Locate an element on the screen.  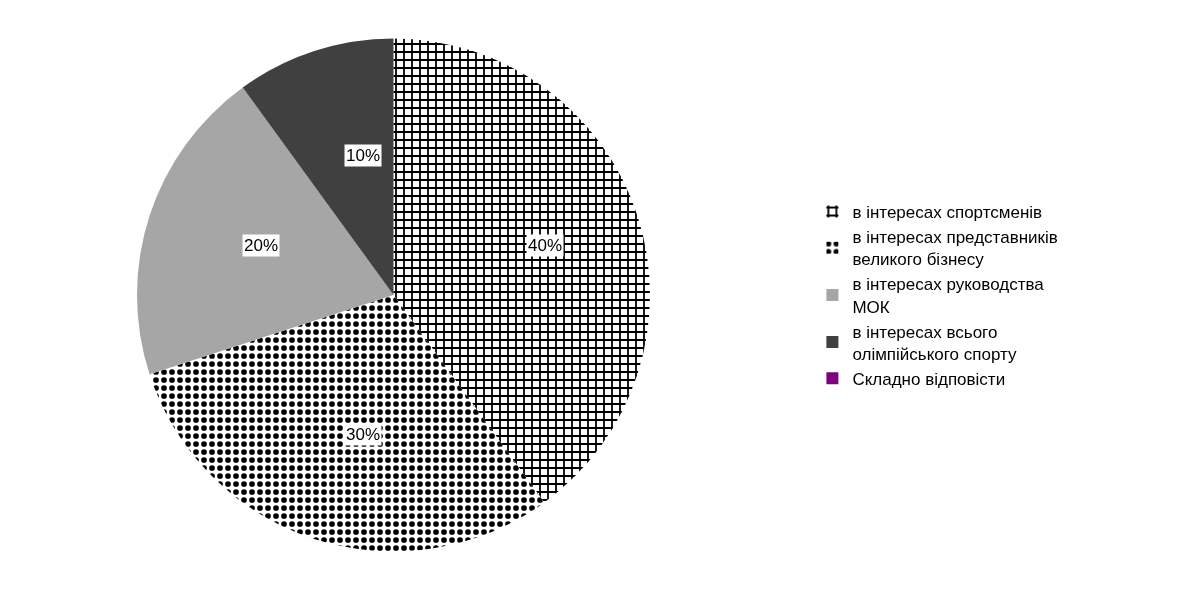
legend-label: Складно відповісти is located at coordinates (929, 379).